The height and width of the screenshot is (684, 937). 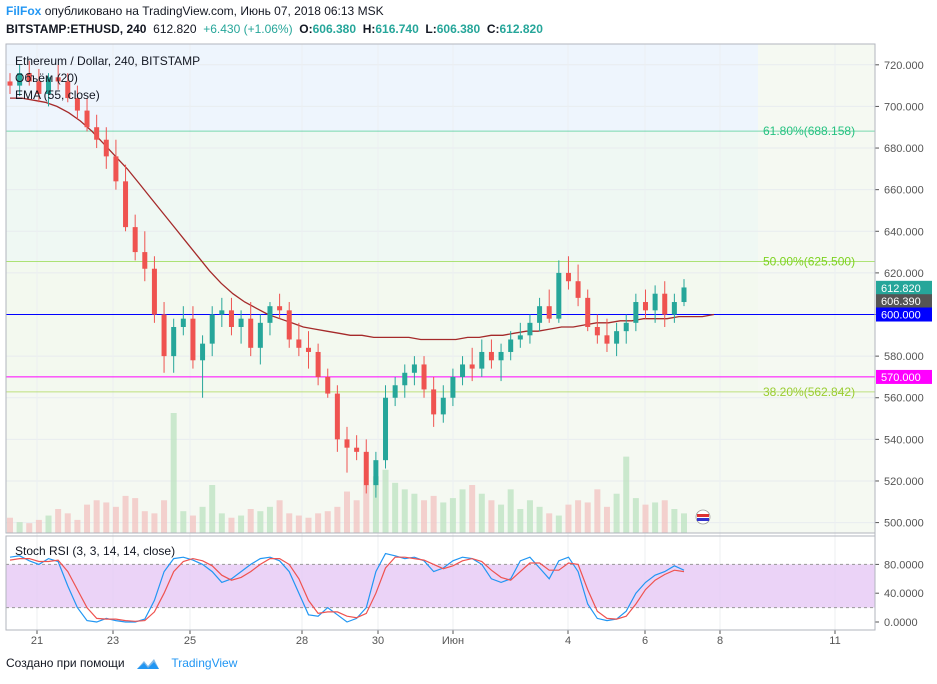 I want to click on volume-legend: Объём (20), so click(x=46, y=78).